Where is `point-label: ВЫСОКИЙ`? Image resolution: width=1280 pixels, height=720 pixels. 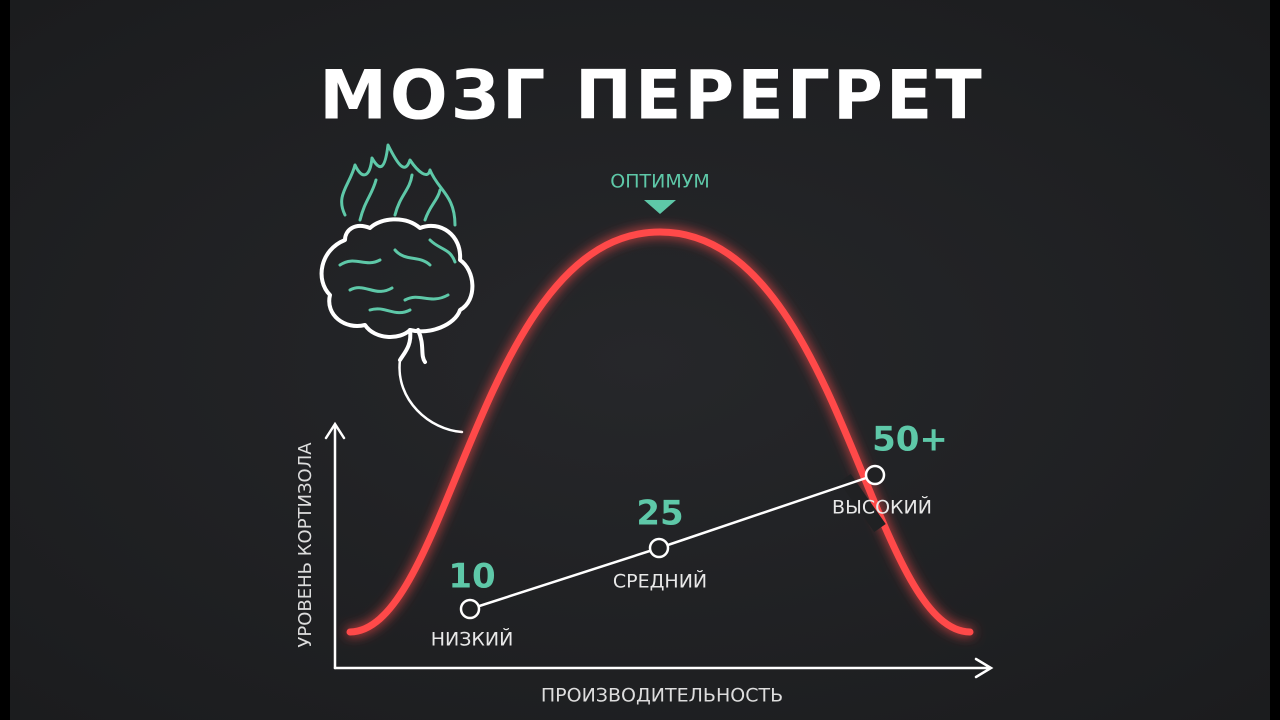
point-label: ВЫСОКИЙ is located at coordinates (882, 507).